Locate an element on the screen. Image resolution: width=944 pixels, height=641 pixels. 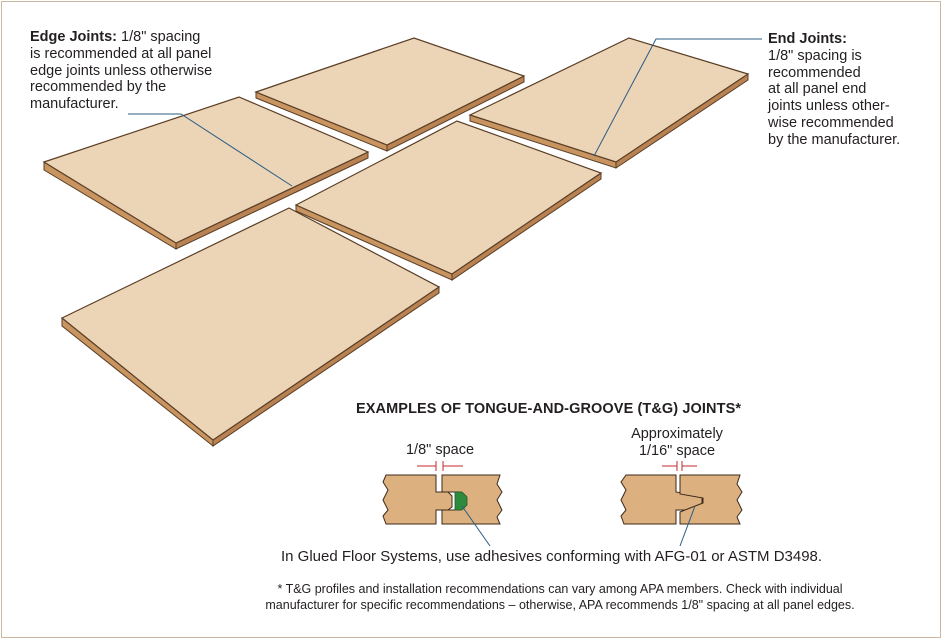
left-space-label: 1/8" space is located at coordinates (440, 450).